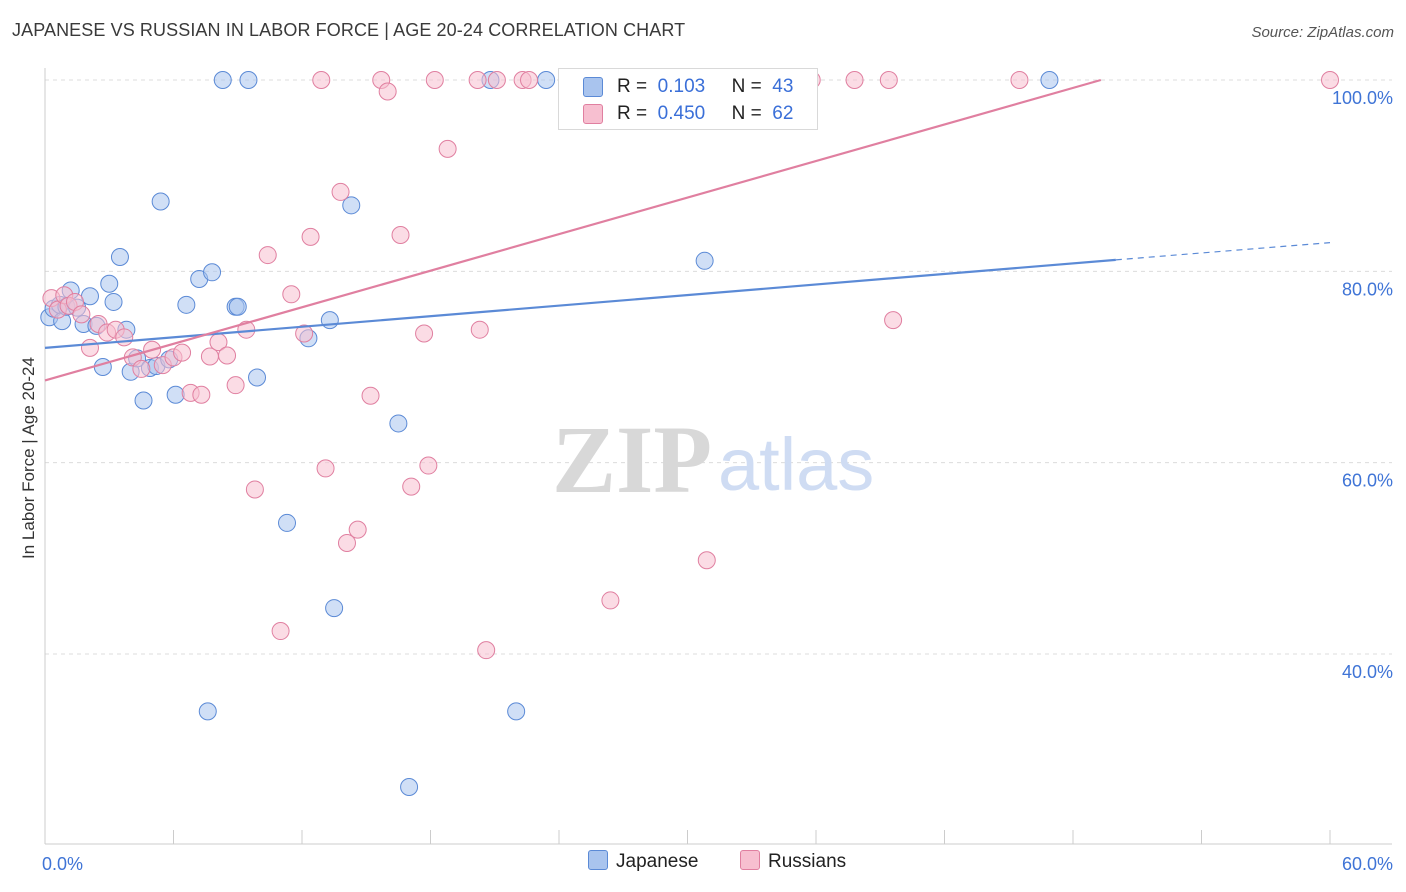 Image resolution: width=1406 pixels, height=892 pixels. I want to click on japanese-swatch, so click(593, 87).